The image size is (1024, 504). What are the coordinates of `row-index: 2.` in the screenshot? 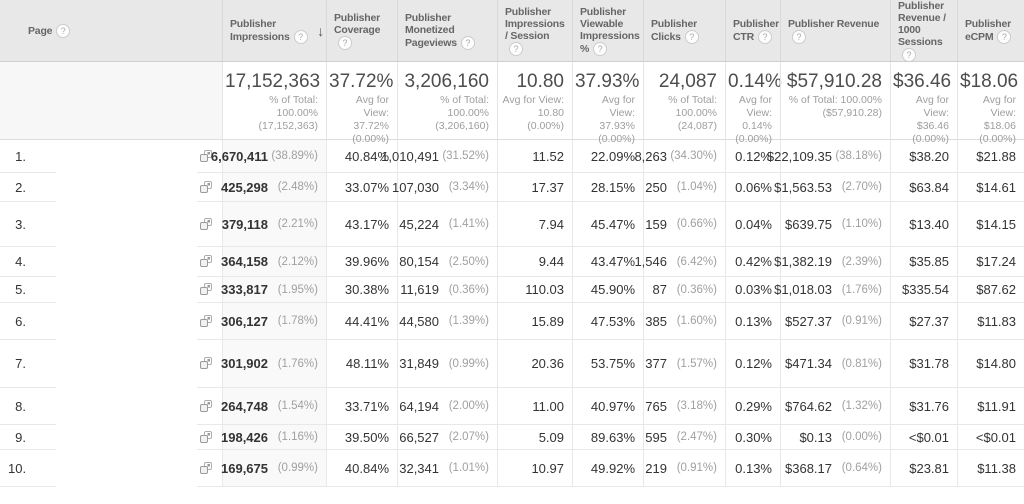 It's located at (20, 187).